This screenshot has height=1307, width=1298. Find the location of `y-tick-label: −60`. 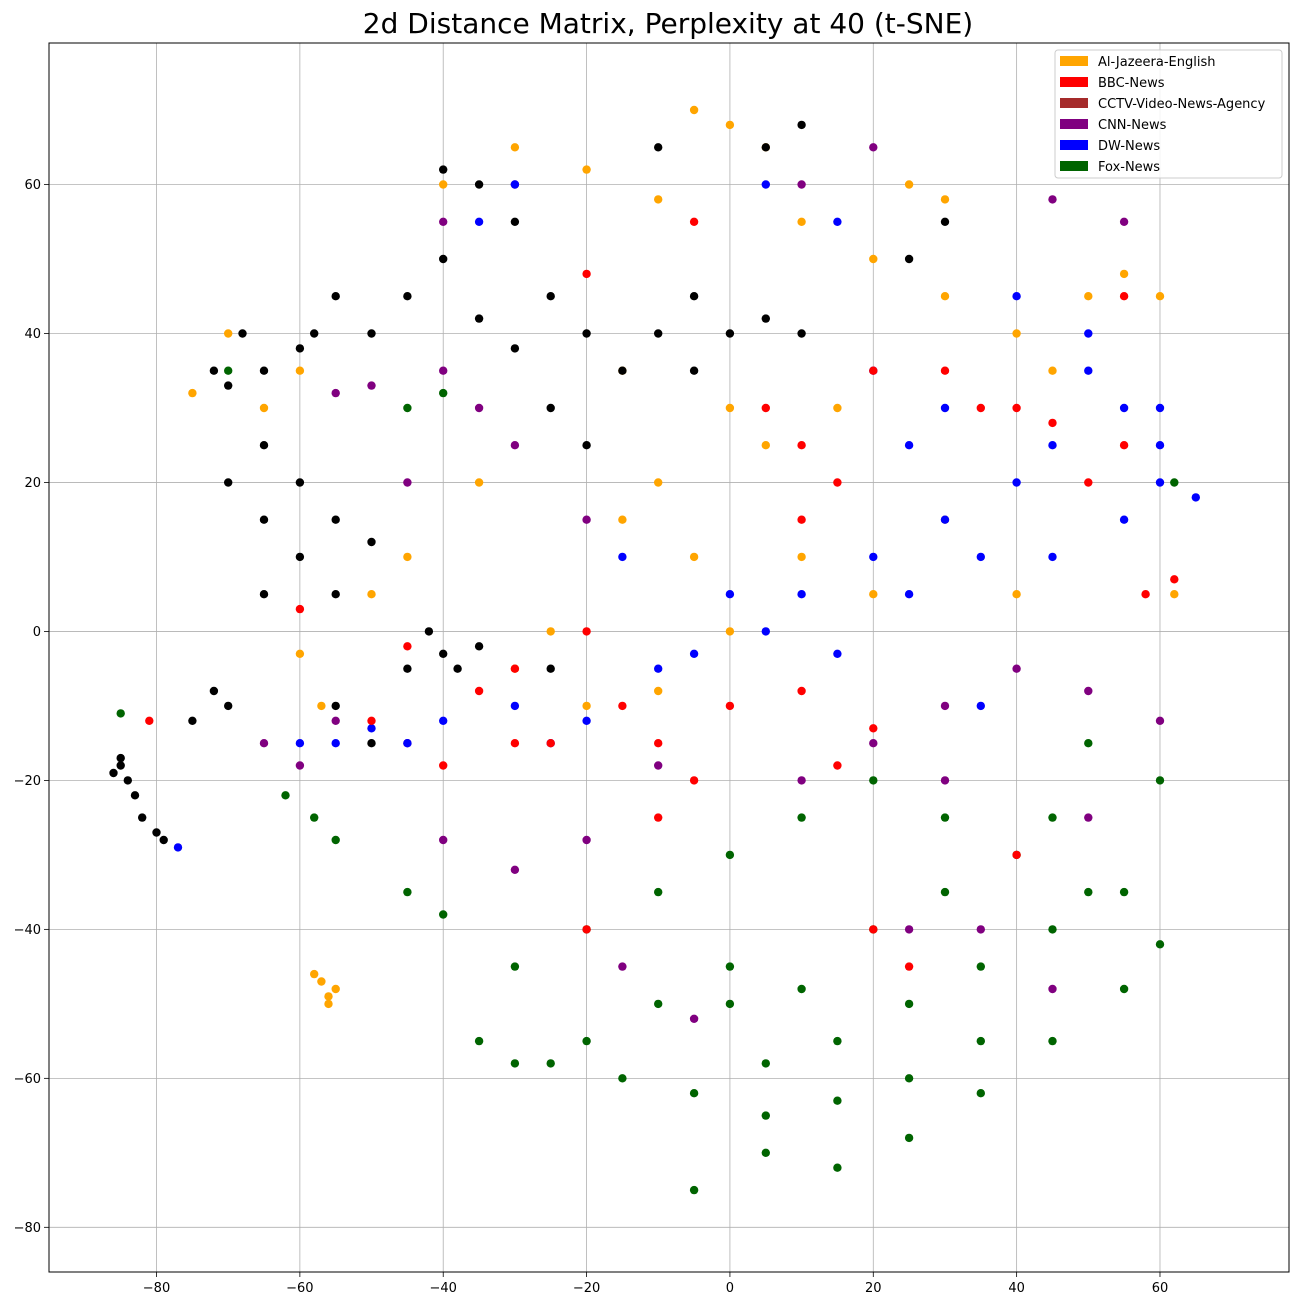

y-tick-label: −60 is located at coordinates (27, 1079).